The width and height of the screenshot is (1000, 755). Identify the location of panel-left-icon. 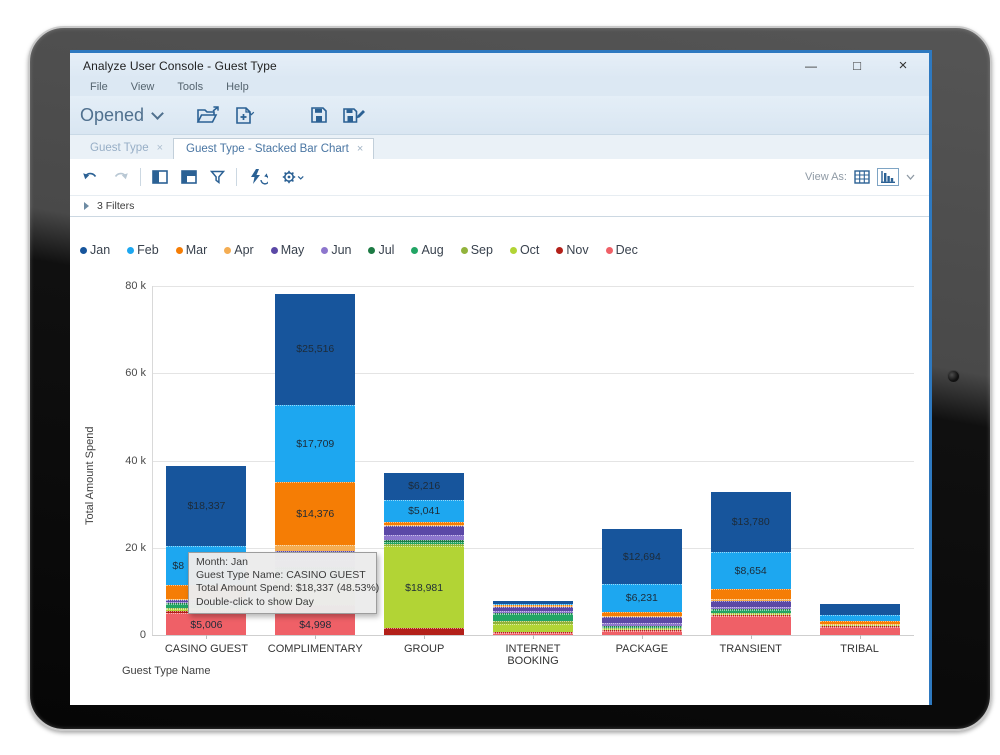
(160, 177).